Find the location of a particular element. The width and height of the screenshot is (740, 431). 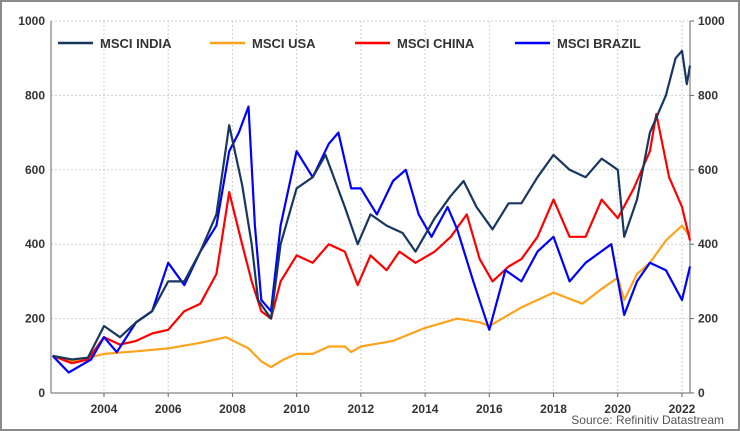

x-tick-label: 2010 is located at coordinates (296, 409).